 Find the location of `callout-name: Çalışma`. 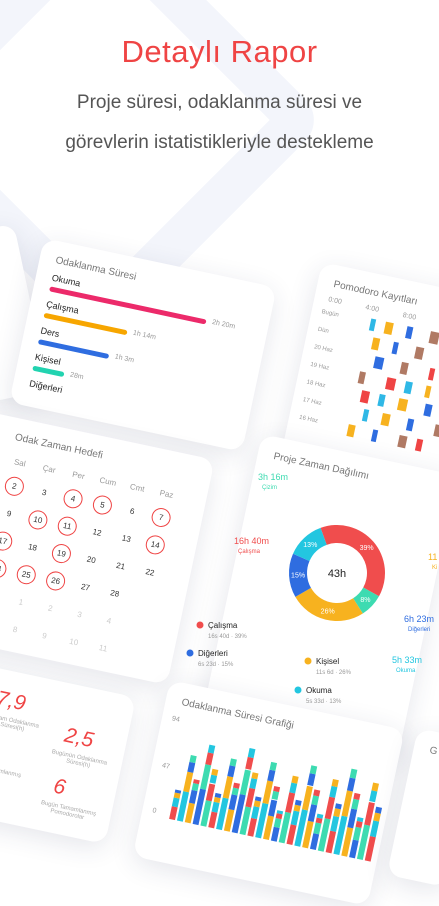

callout-name: Çalışma is located at coordinates (249, 552).